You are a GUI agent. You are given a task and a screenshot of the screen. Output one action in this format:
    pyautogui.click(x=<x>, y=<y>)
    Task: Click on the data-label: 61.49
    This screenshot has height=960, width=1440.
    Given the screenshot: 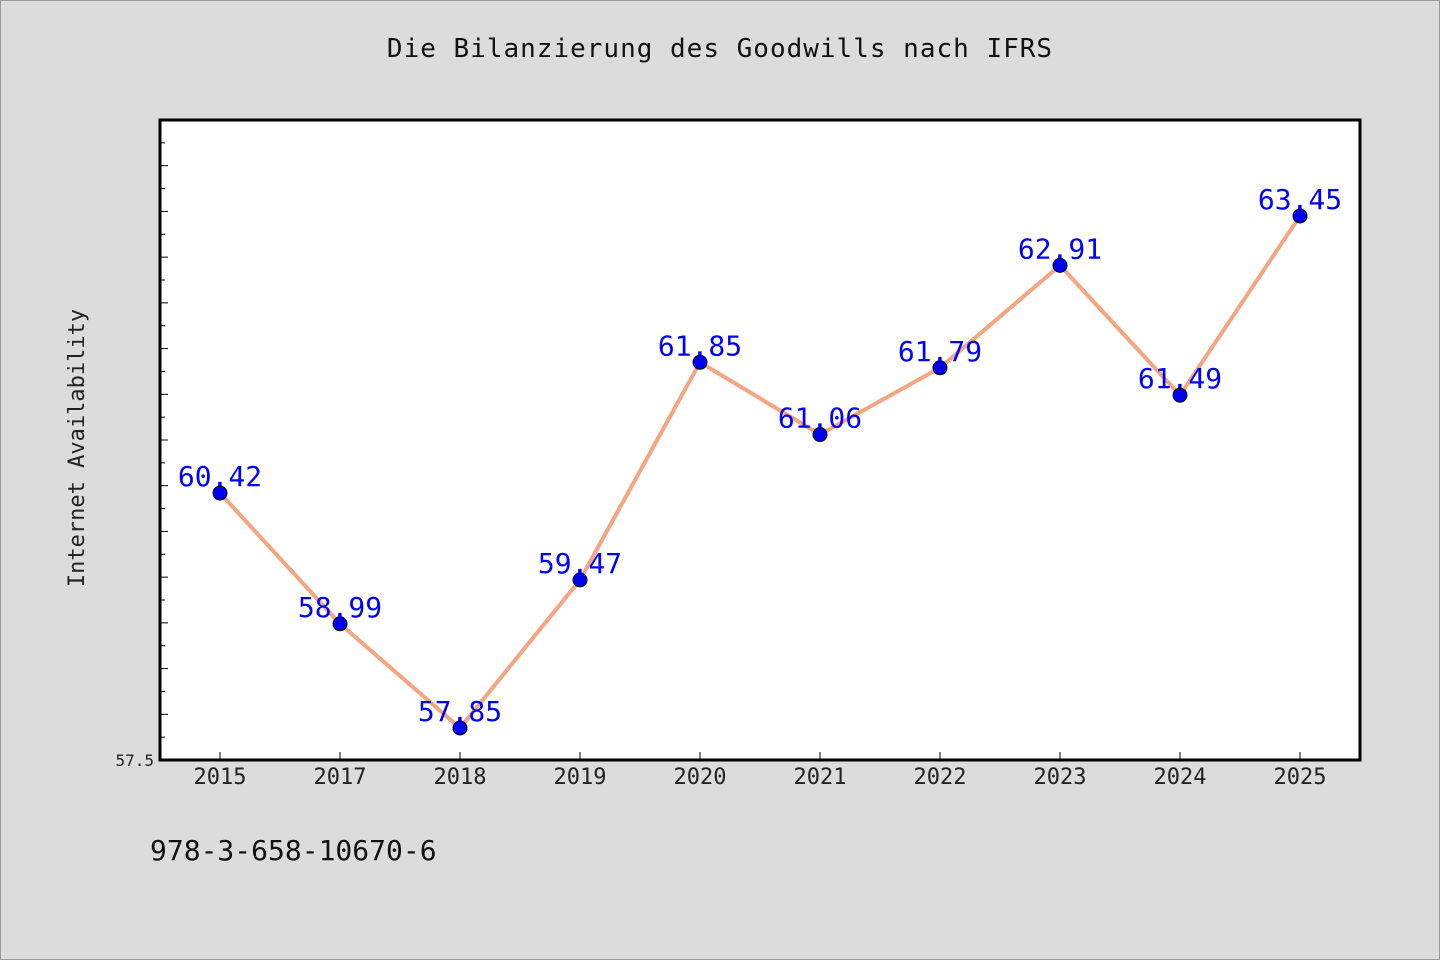 What is the action you would take?
    pyautogui.click(x=1180, y=378)
    